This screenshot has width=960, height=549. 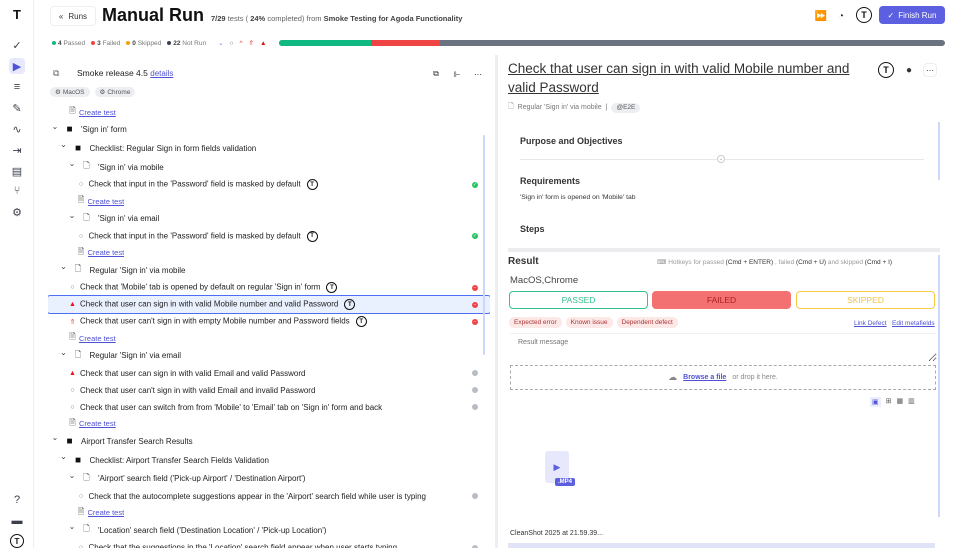 I want to click on list-view-icon: ▦, so click(x=900, y=401).